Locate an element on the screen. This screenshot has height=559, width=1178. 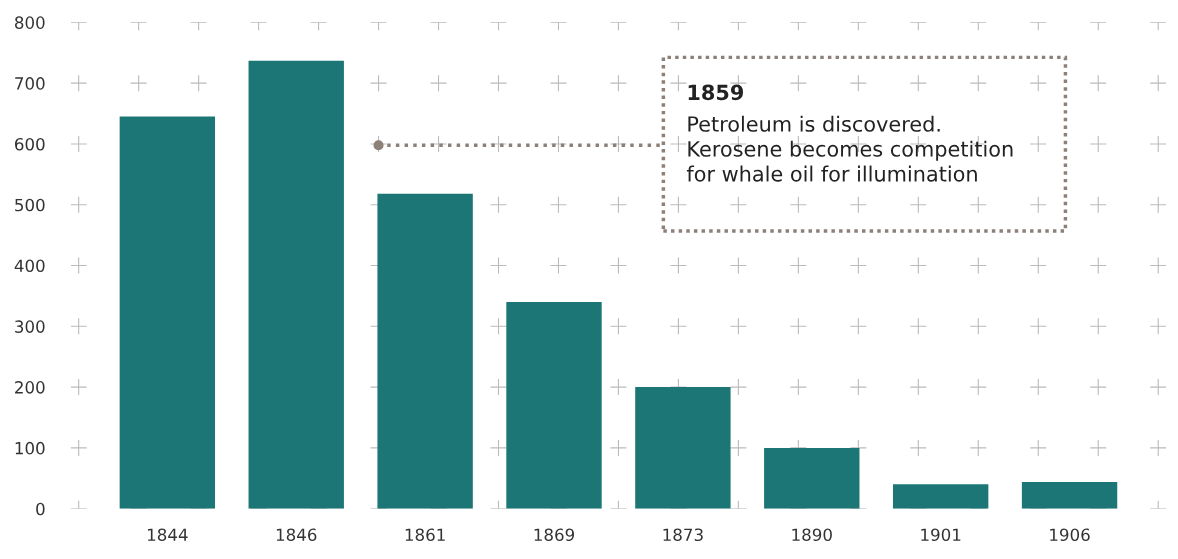
x-tick-label: 1873 is located at coordinates (683, 535).